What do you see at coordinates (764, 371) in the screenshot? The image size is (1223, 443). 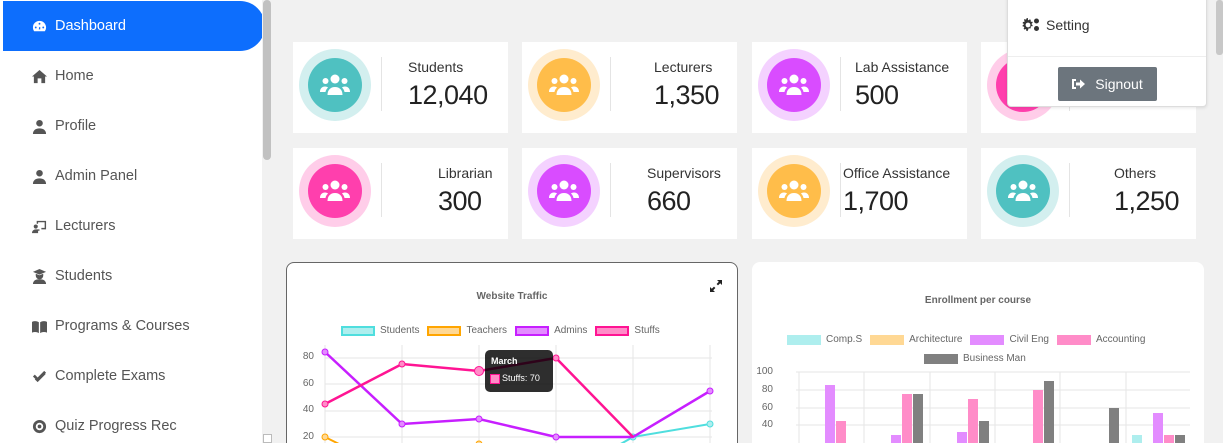 I see `y-tick: 100` at bounding box center [764, 371].